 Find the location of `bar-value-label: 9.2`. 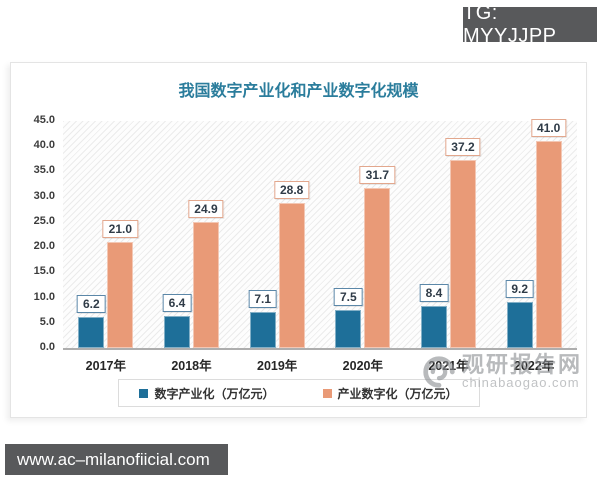

bar-value-label: 9.2 is located at coordinates (519, 289).